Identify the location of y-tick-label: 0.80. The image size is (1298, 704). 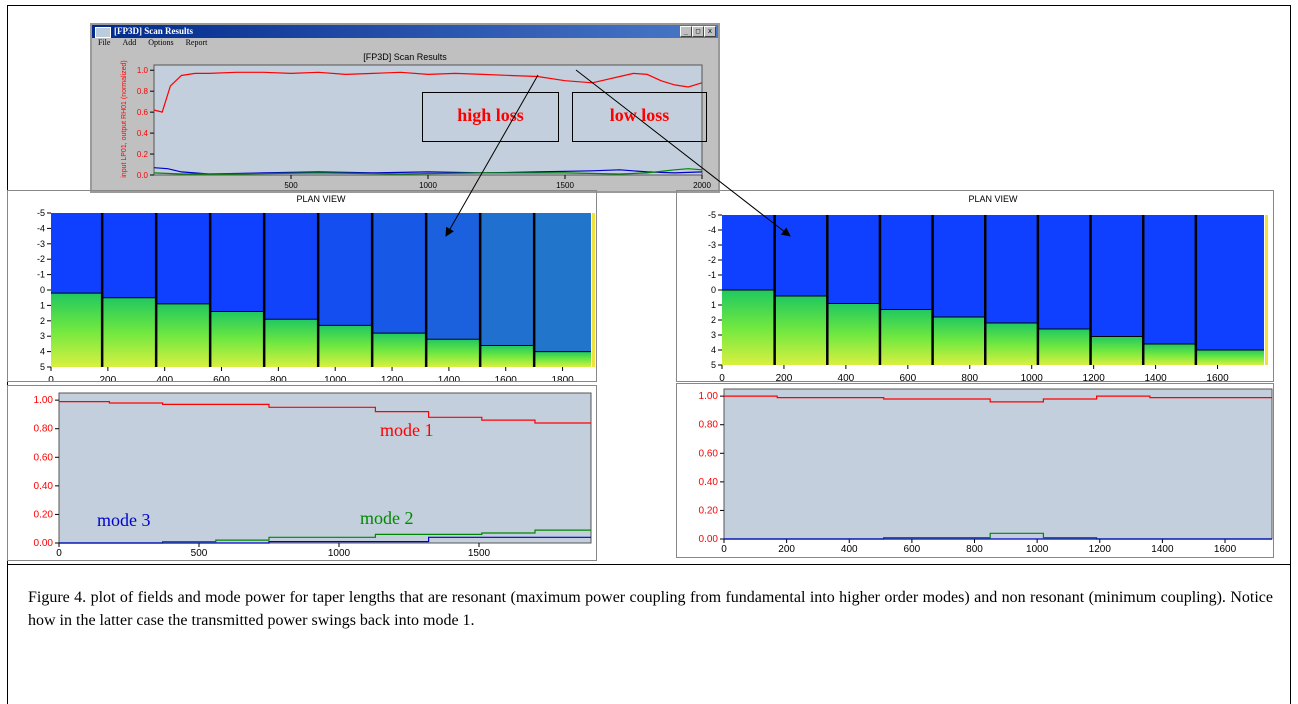
(709, 425).